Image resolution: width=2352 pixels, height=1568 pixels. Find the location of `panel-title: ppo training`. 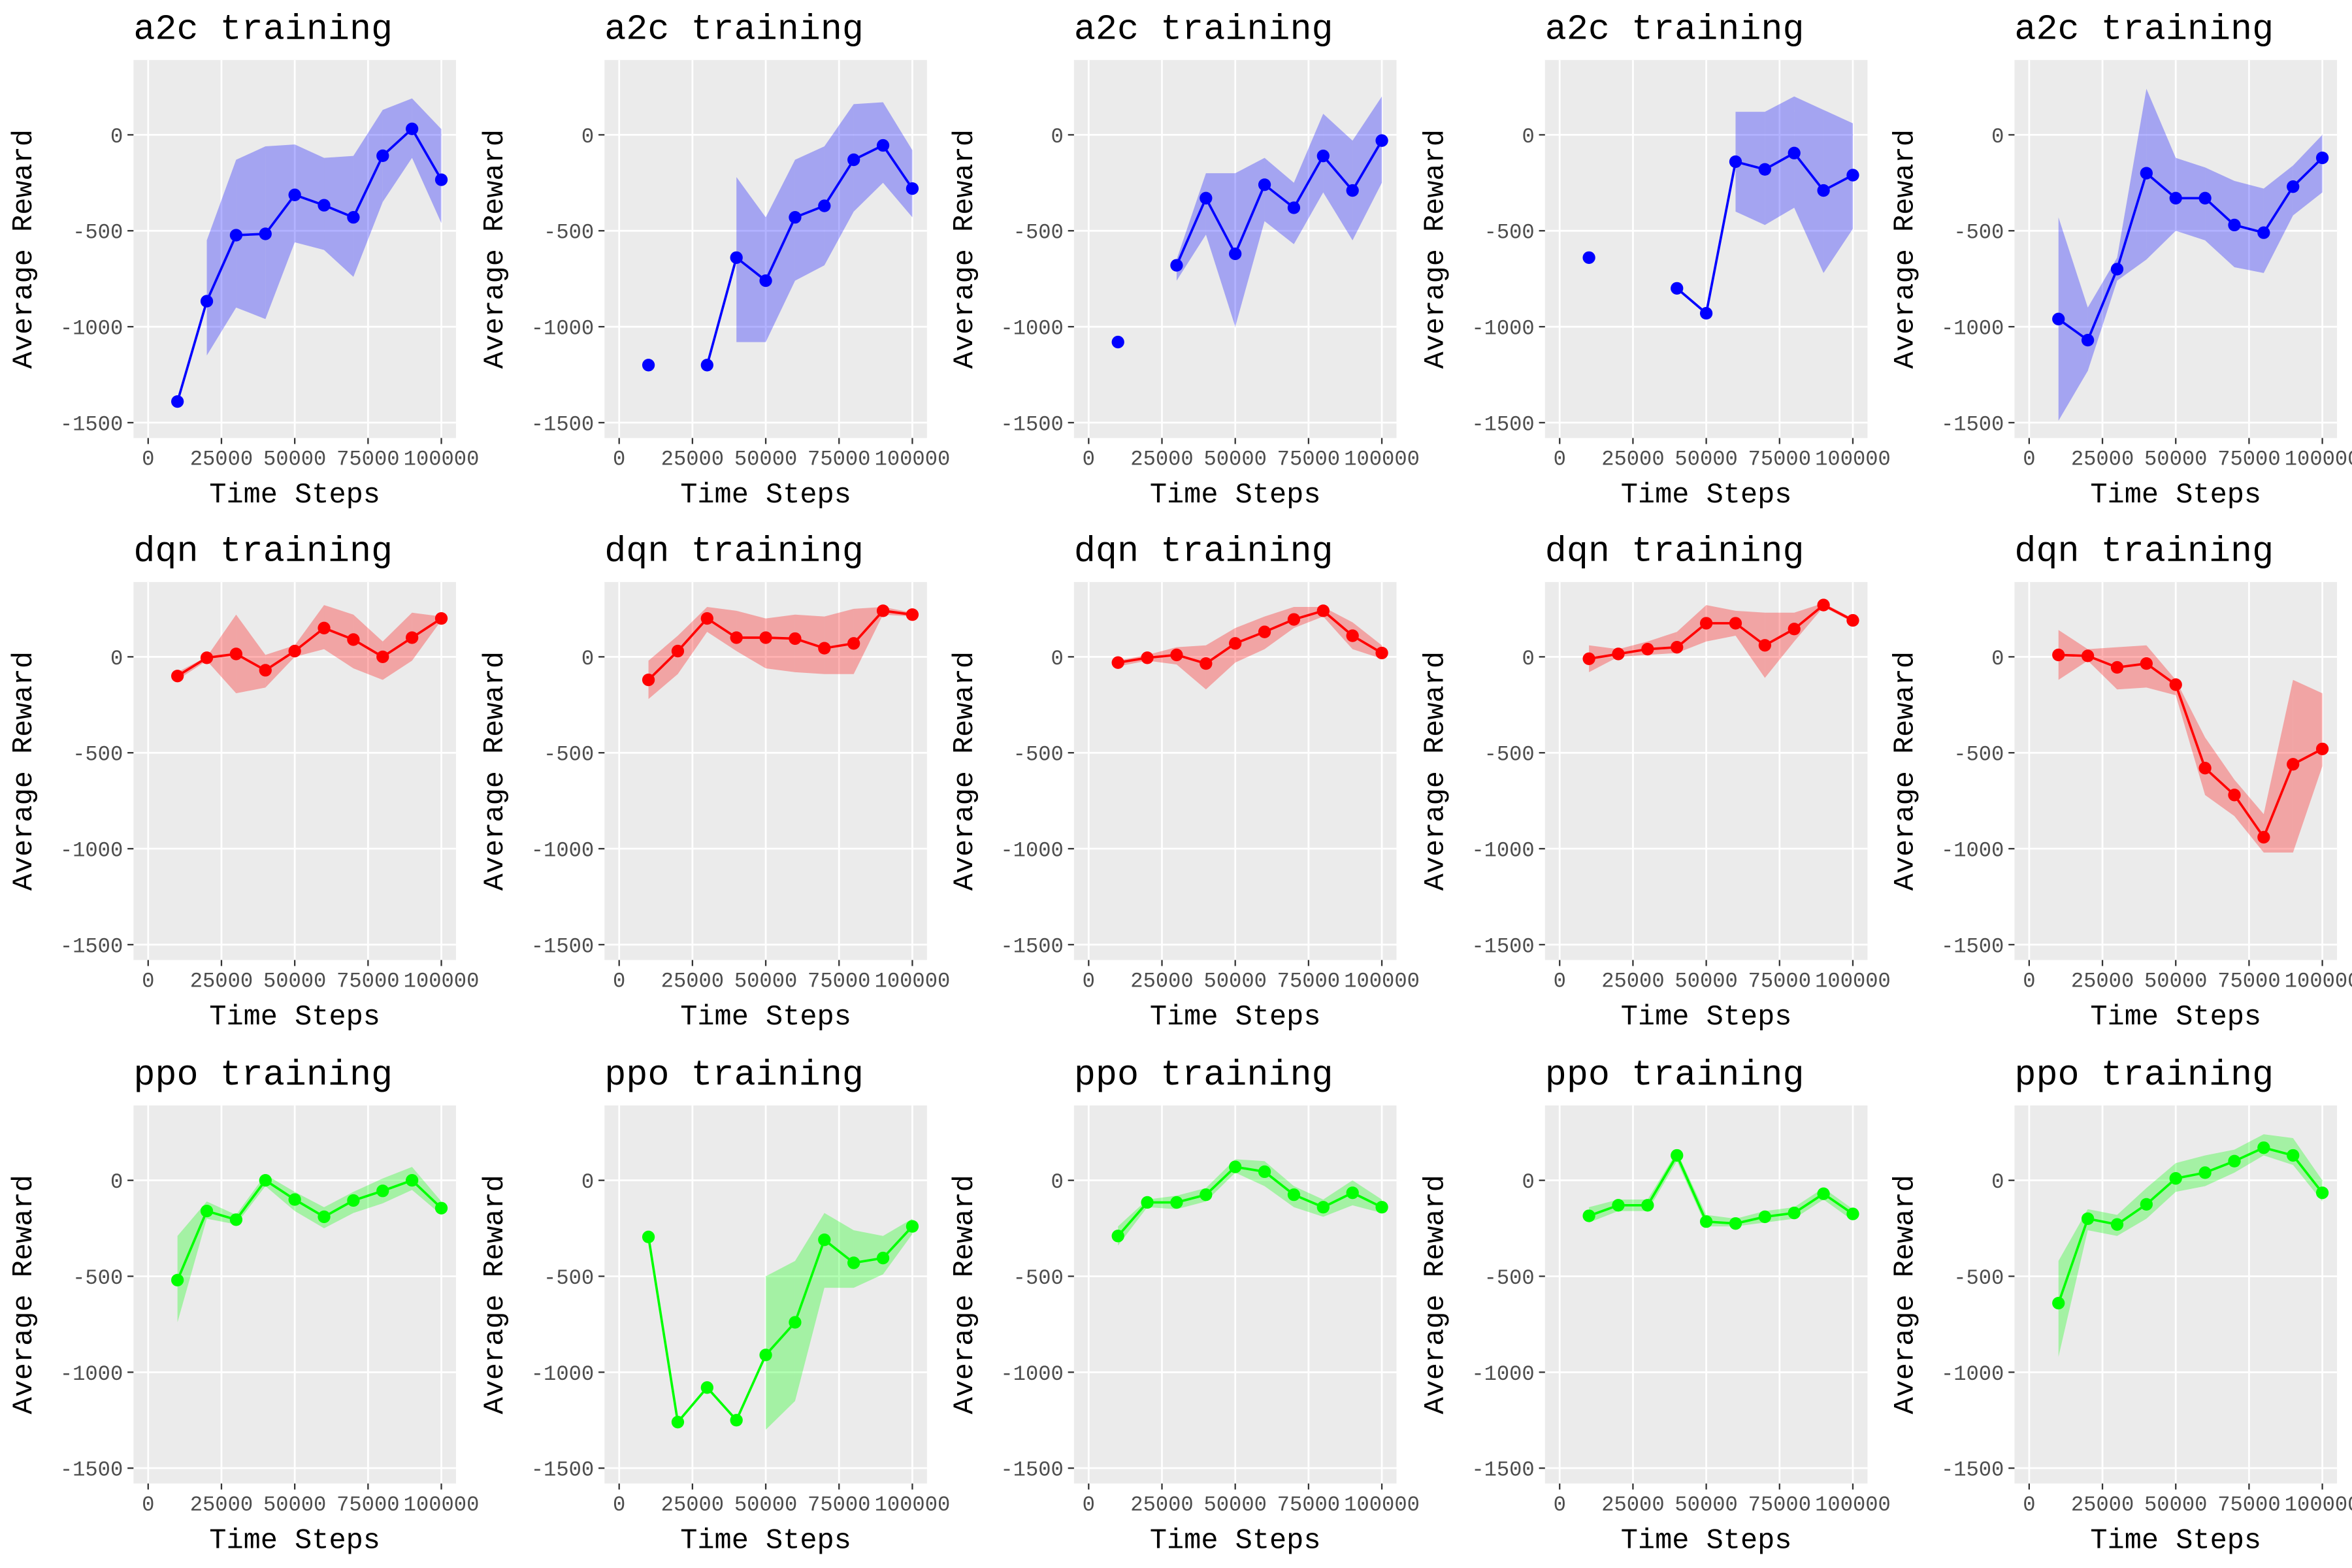

panel-title: ppo training is located at coordinates (1203, 1075).